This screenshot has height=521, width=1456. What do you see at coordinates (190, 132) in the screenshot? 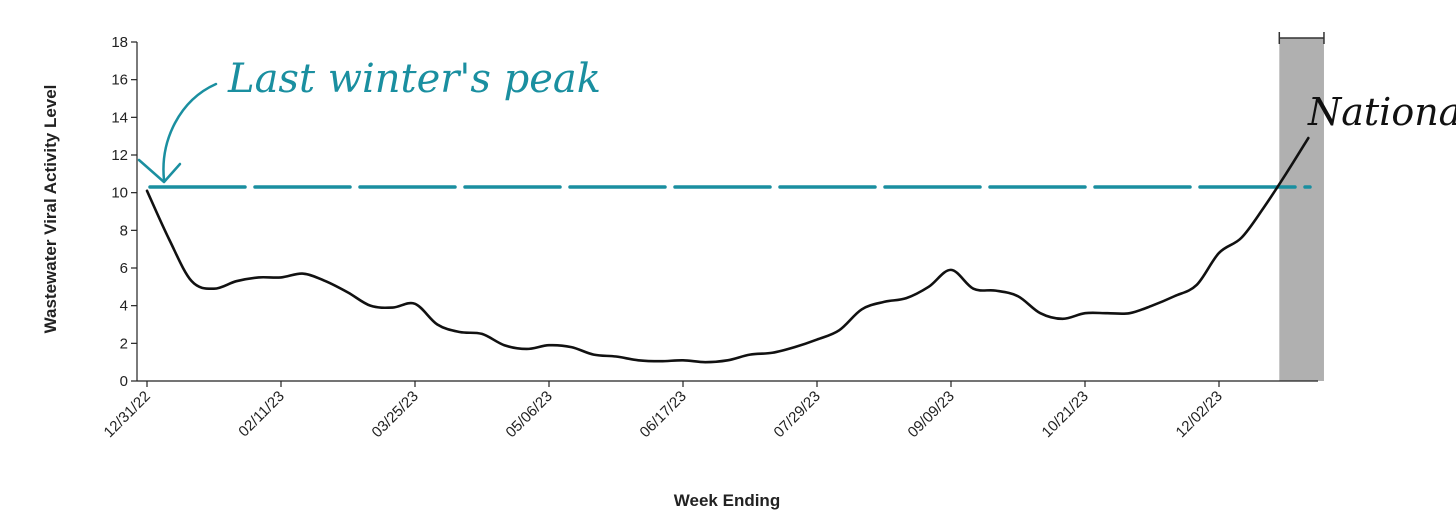
I see `peak-annotation-arrow` at bounding box center [190, 132].